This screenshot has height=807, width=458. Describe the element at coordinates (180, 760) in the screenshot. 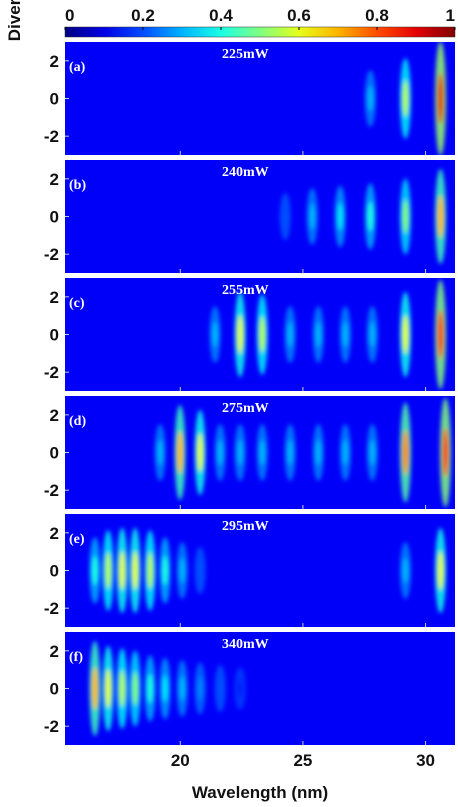

I see `x-tick-label: 20` at that location.